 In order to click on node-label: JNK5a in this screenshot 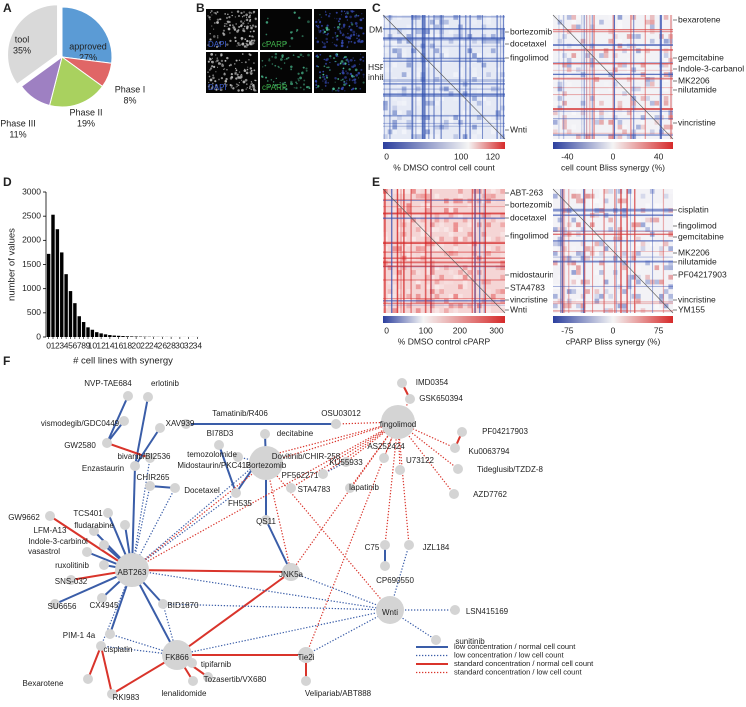, I will do `click(291, 574)`.